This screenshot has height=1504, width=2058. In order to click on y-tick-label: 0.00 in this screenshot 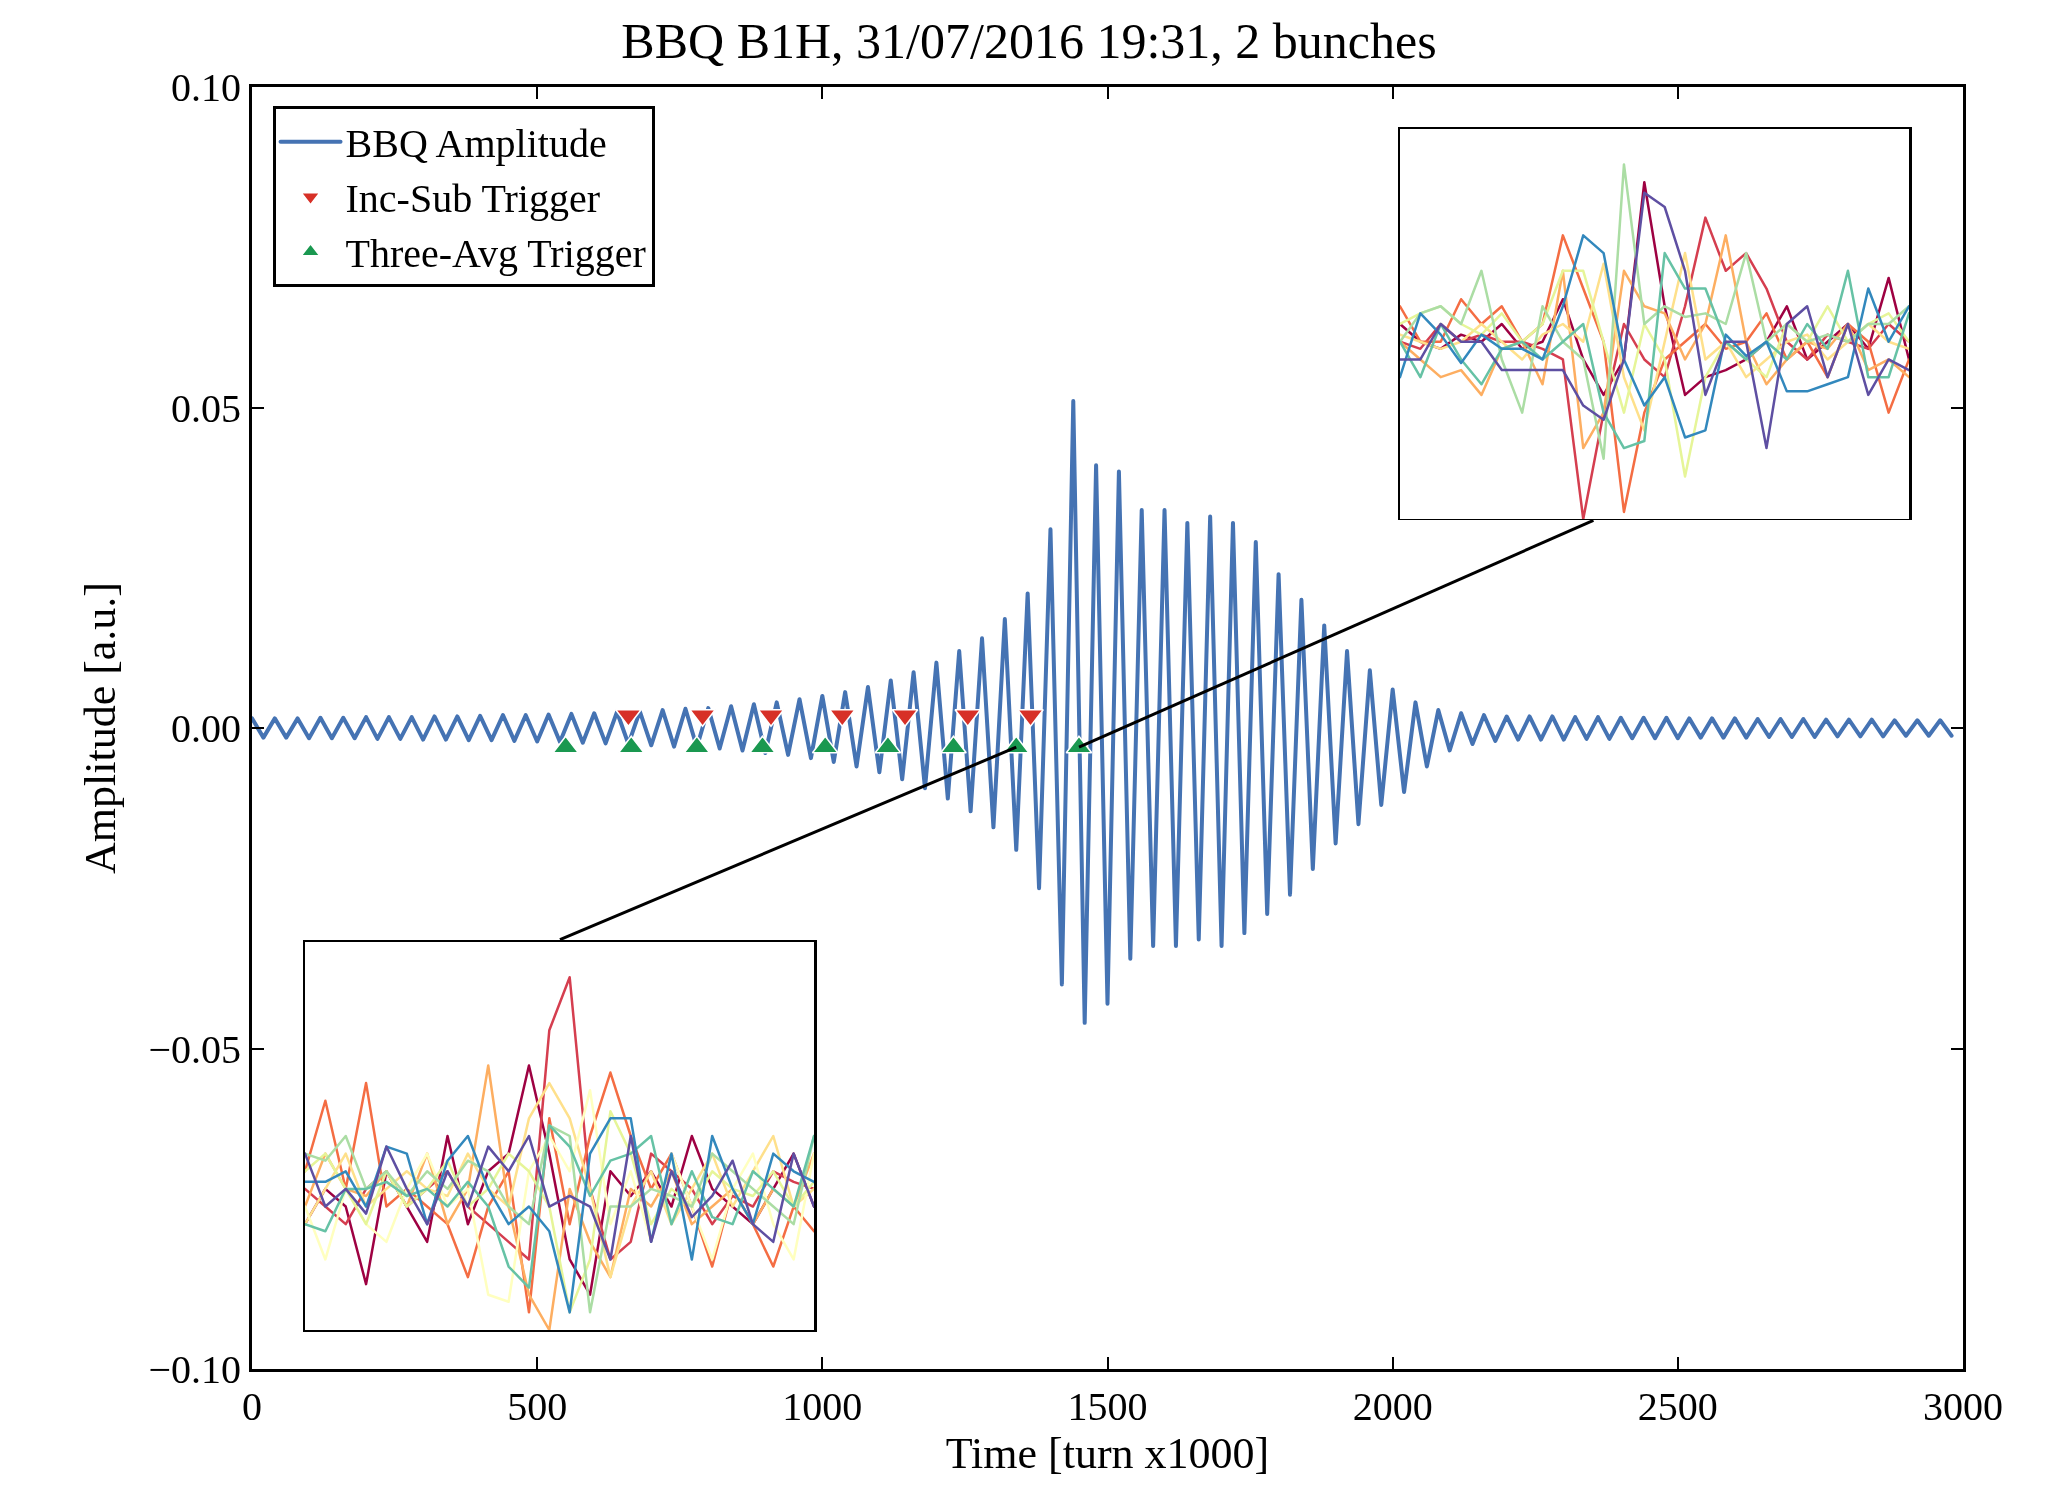, I will do `click(206, 728)`.